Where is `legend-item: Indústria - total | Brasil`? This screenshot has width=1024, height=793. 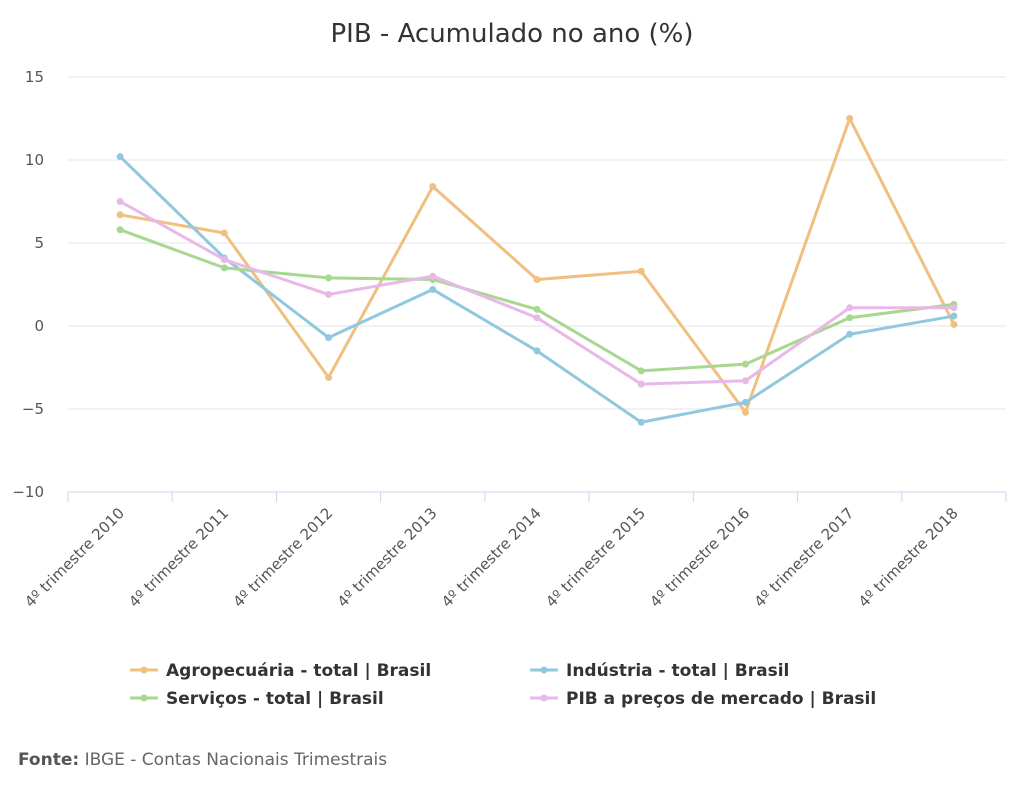
legend-item: Indústria - total | Brasil is located at coordinates (659, 671).